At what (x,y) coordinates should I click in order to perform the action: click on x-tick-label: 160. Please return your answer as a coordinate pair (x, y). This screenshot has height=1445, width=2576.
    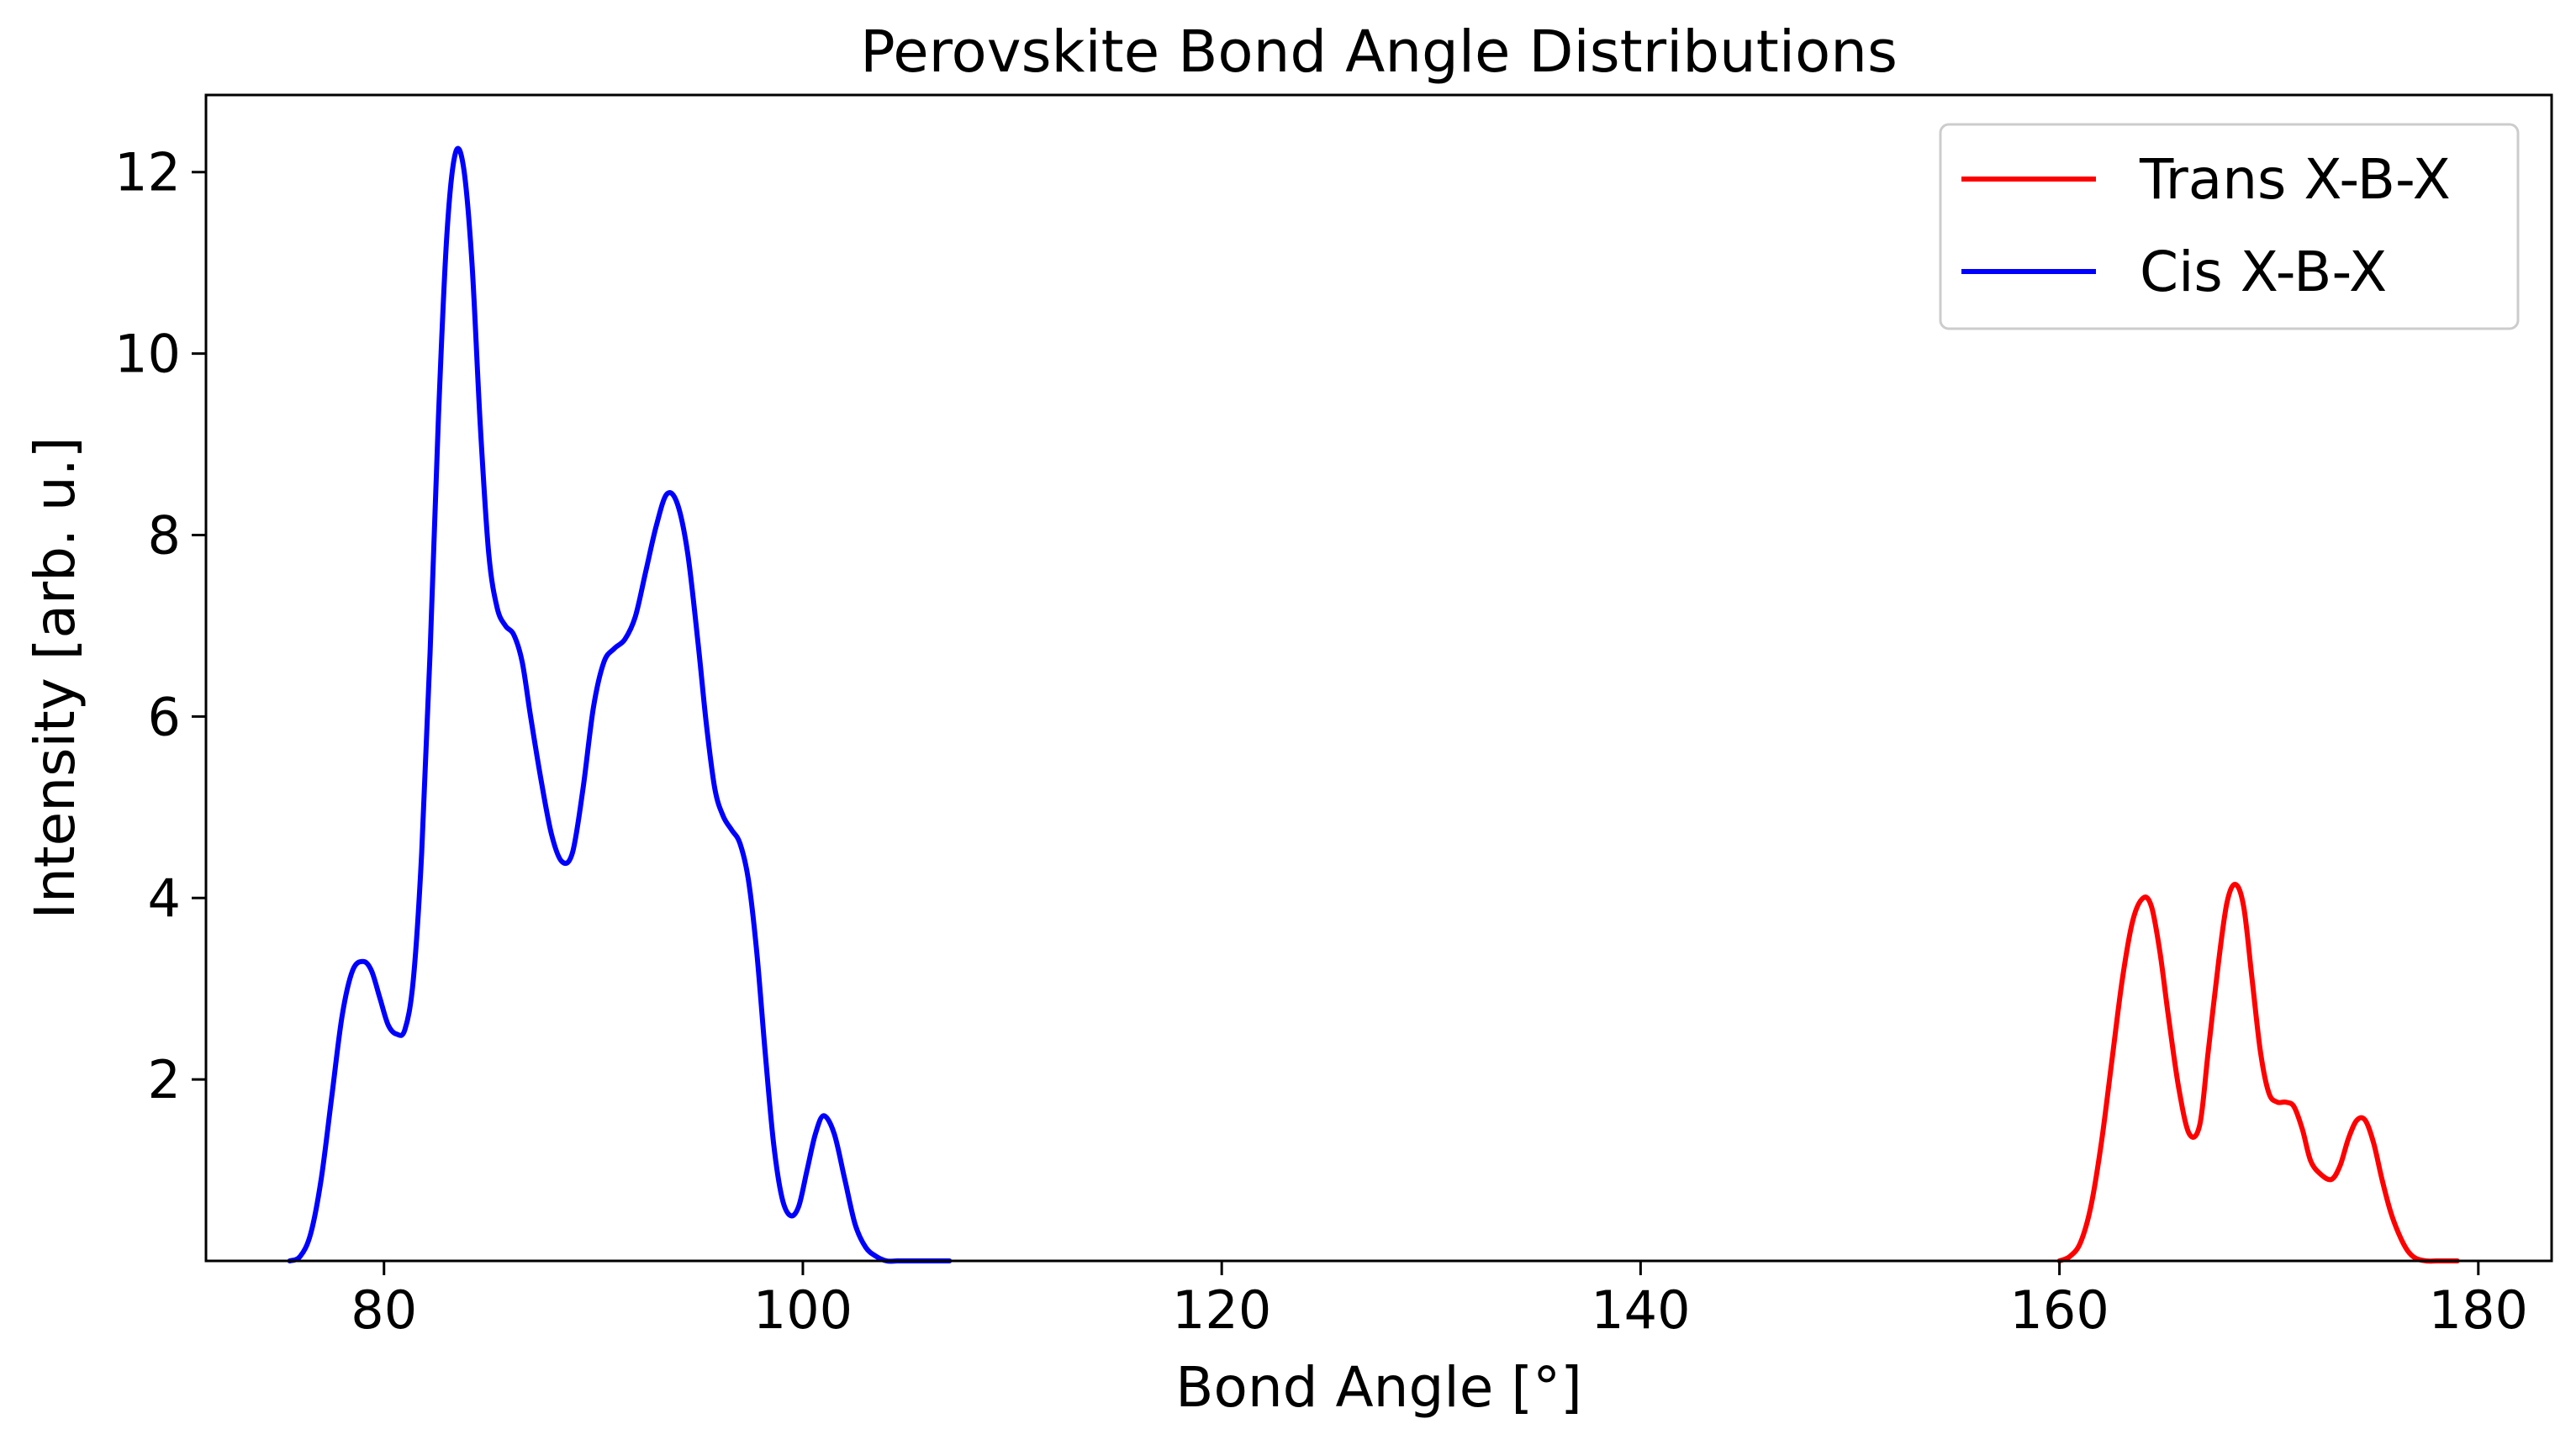
    Looking at the image, I should click on (2059, 1310).